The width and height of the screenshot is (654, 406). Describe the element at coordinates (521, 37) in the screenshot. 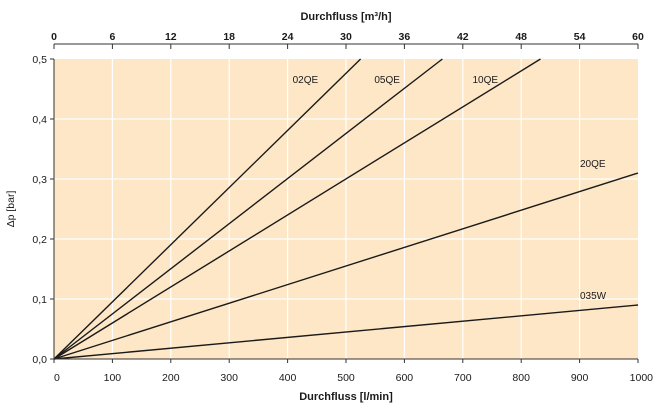

I see `top-axis-tick-label: 48` at that location.